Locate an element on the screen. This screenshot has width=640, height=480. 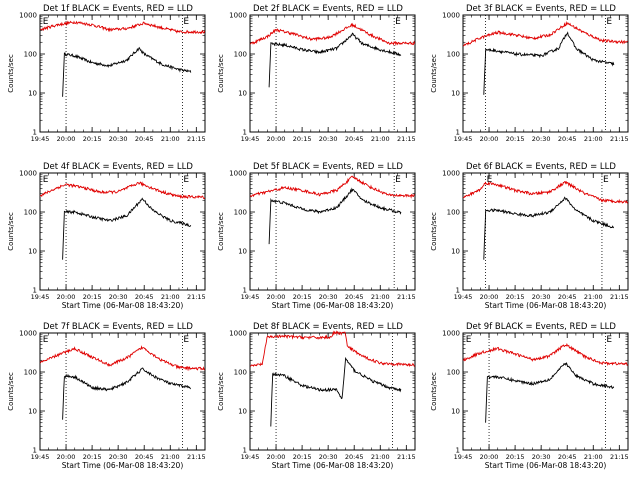
chart-title: Det 2f BLACK = Events, RED = LLD is located at coordinates (328, 9).